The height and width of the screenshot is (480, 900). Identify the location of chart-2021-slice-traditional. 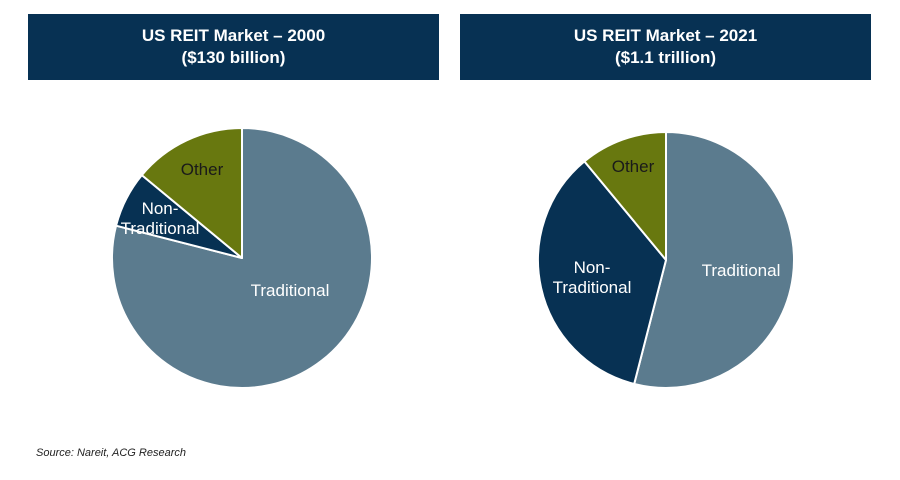
(714, 260).